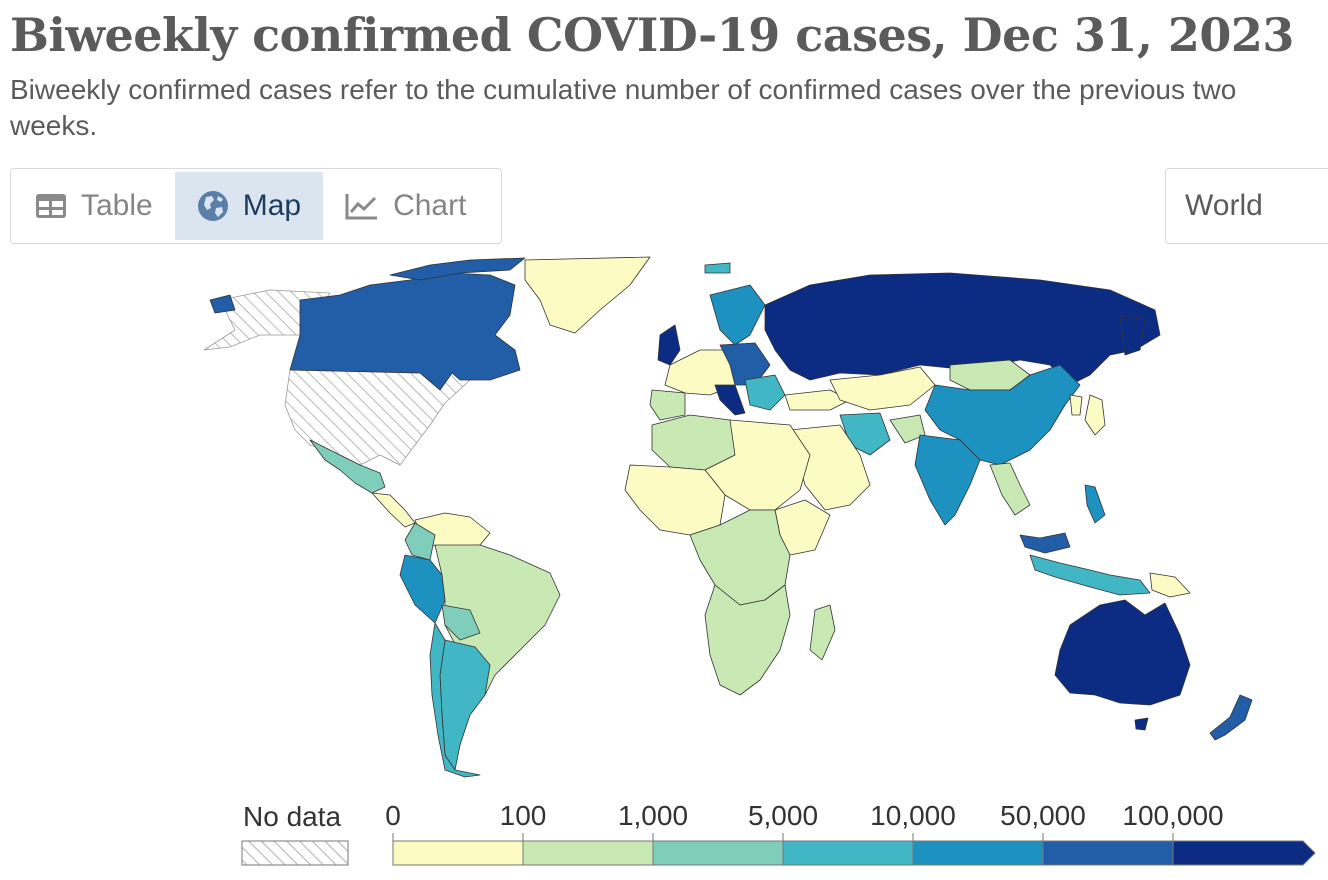 This screenshot has width=1328, height=880. I want to click on italy, so click(730, 400).